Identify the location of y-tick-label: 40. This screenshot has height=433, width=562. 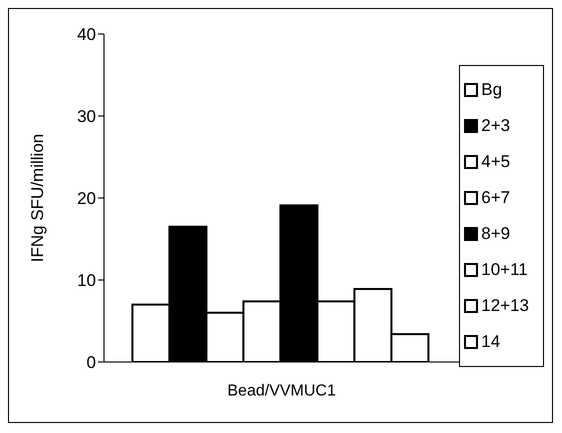
(86, 34).